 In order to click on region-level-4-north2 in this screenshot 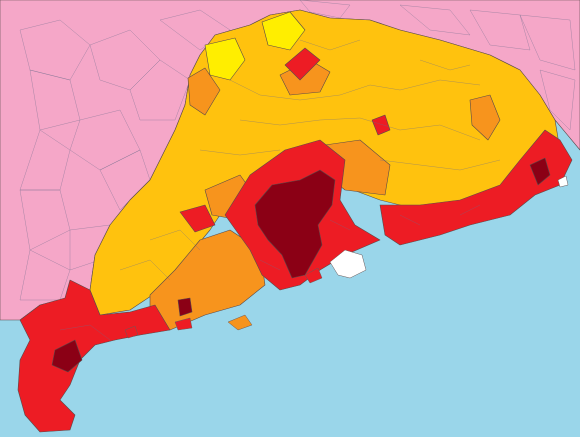, I will do `click(381, 125)`.